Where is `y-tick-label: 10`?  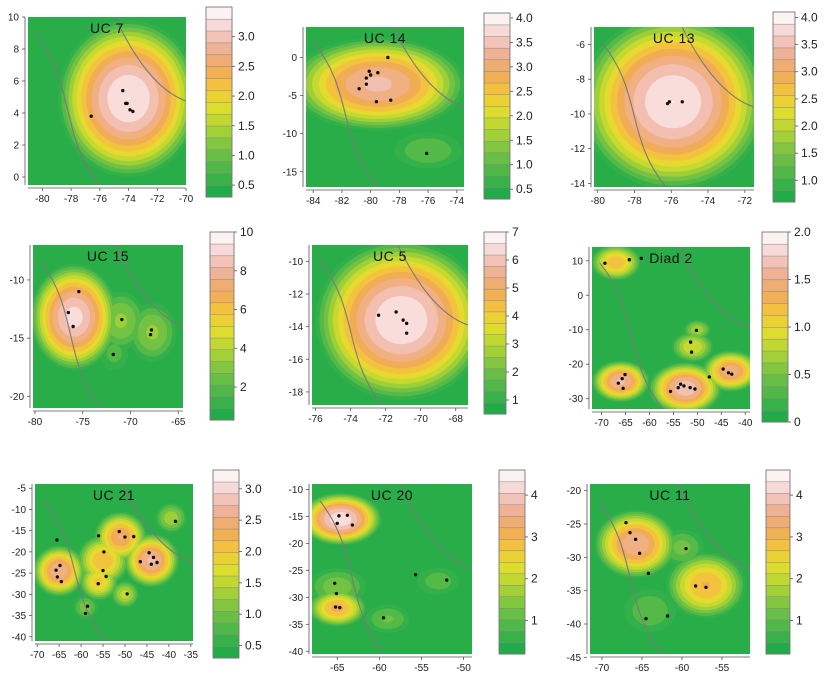 y-tick-label: 10 is located at coordinates (578, 261).